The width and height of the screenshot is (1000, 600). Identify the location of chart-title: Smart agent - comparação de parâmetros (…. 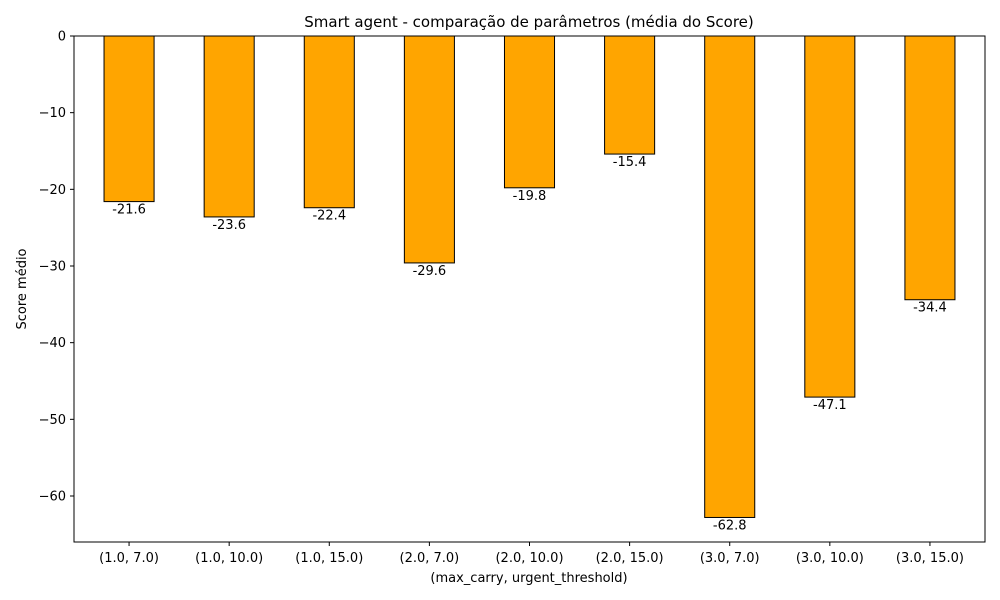
(529, 22).